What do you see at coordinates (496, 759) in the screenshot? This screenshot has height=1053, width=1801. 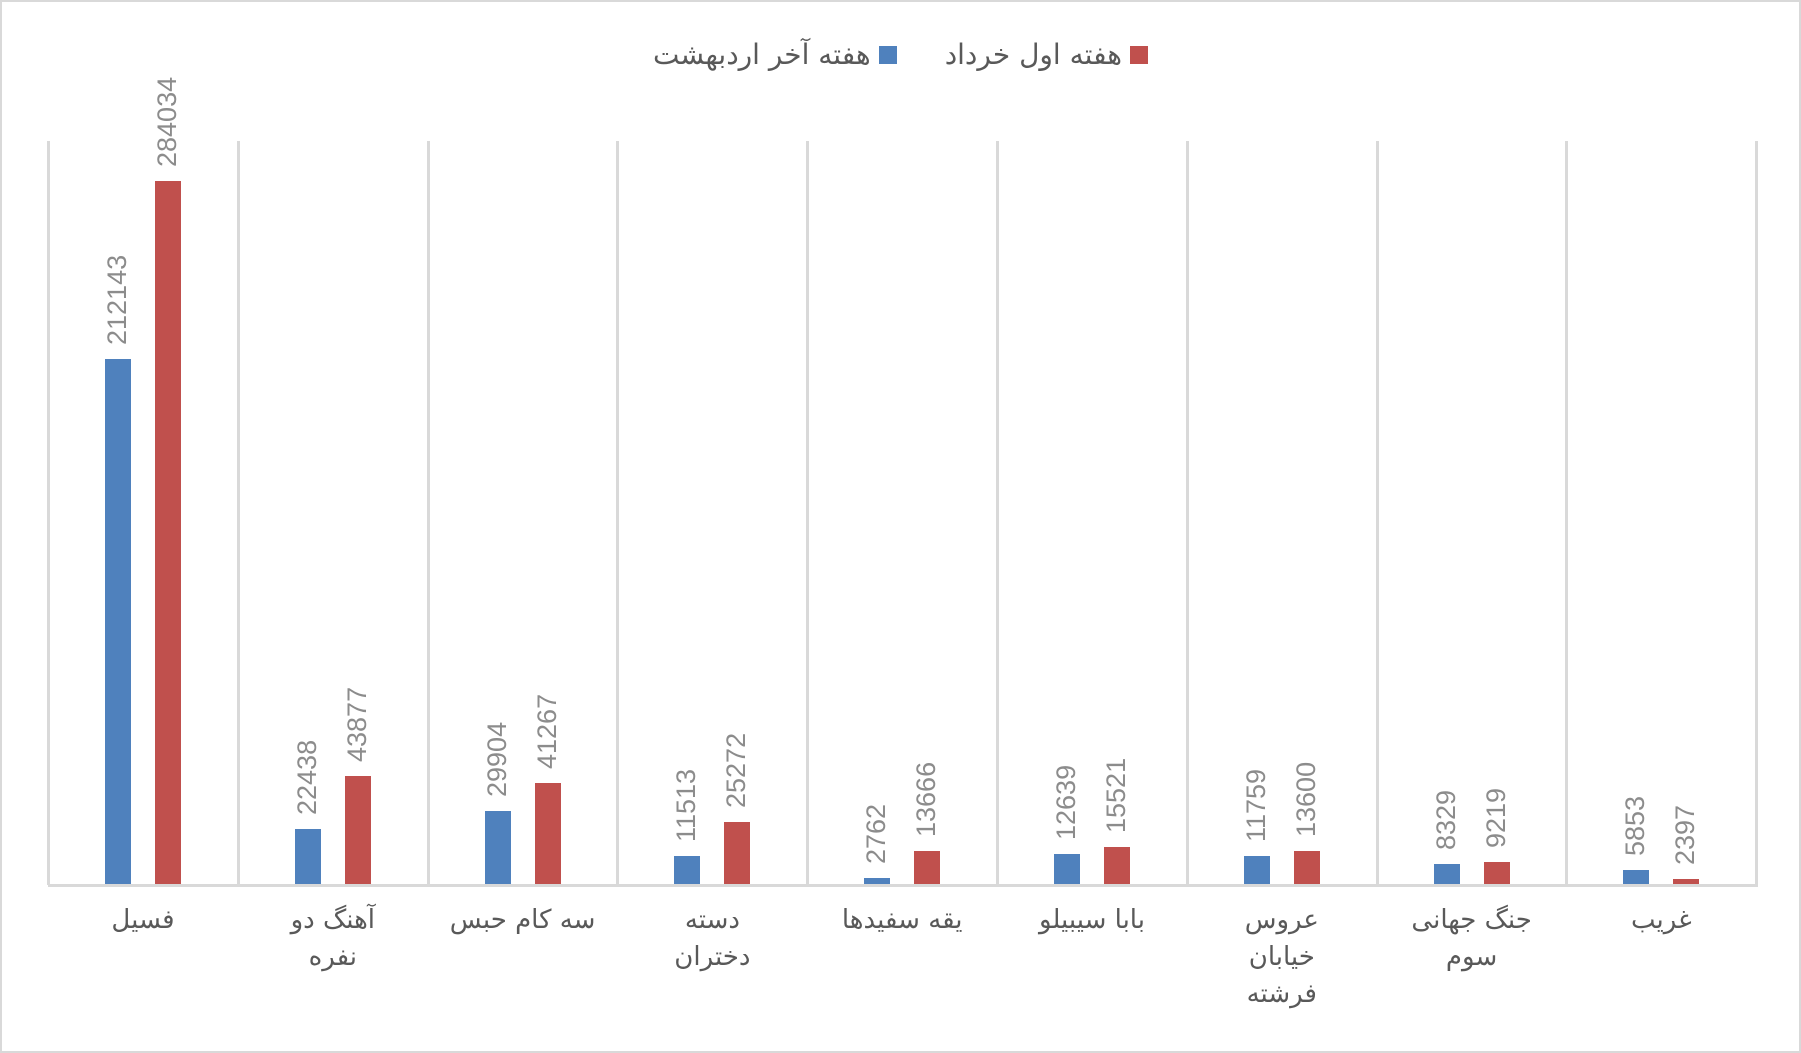 I see `data-label: 29904` at bounding box center [496, 759].